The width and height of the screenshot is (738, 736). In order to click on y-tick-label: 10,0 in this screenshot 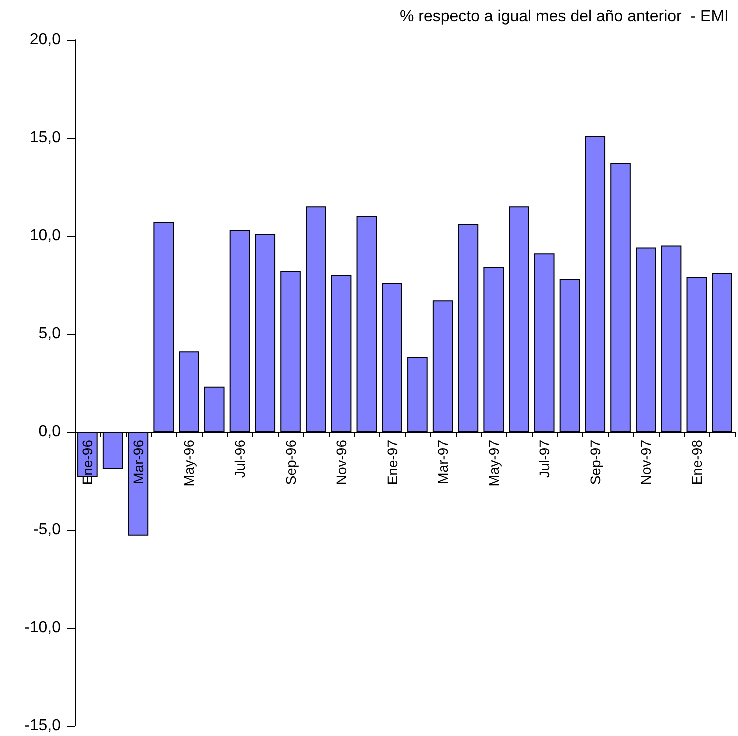, I will do `click(46, 236)`.